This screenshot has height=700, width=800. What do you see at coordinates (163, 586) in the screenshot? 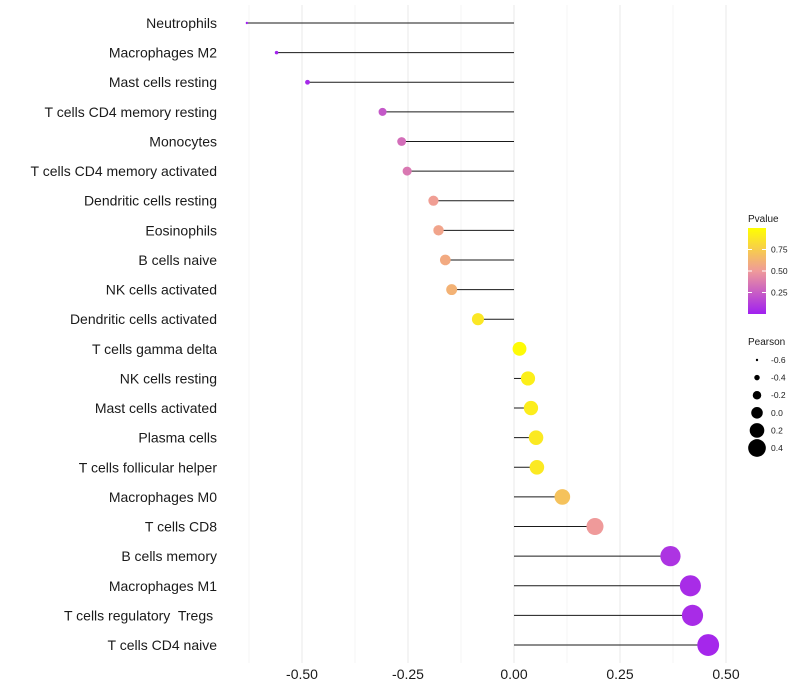
I see `y-axis-label: Macrophages M1` at bounding box center [163, 586].